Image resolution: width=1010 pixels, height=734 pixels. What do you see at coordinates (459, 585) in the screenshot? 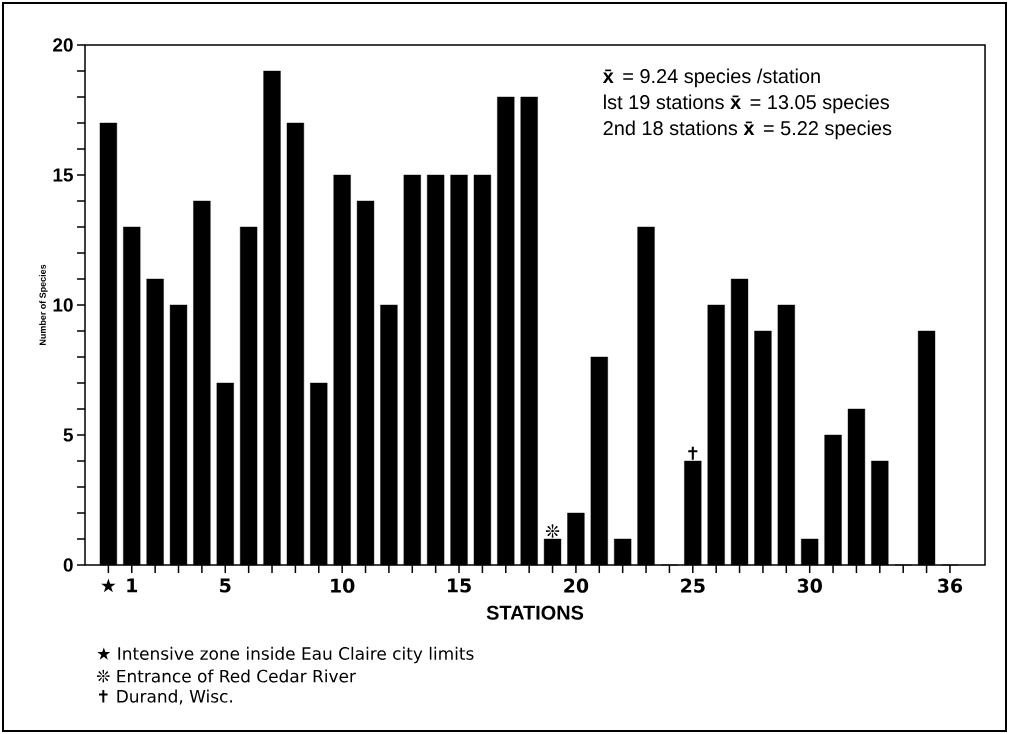
I see `x-tick-label: 15` at bounding box center [459, 585].